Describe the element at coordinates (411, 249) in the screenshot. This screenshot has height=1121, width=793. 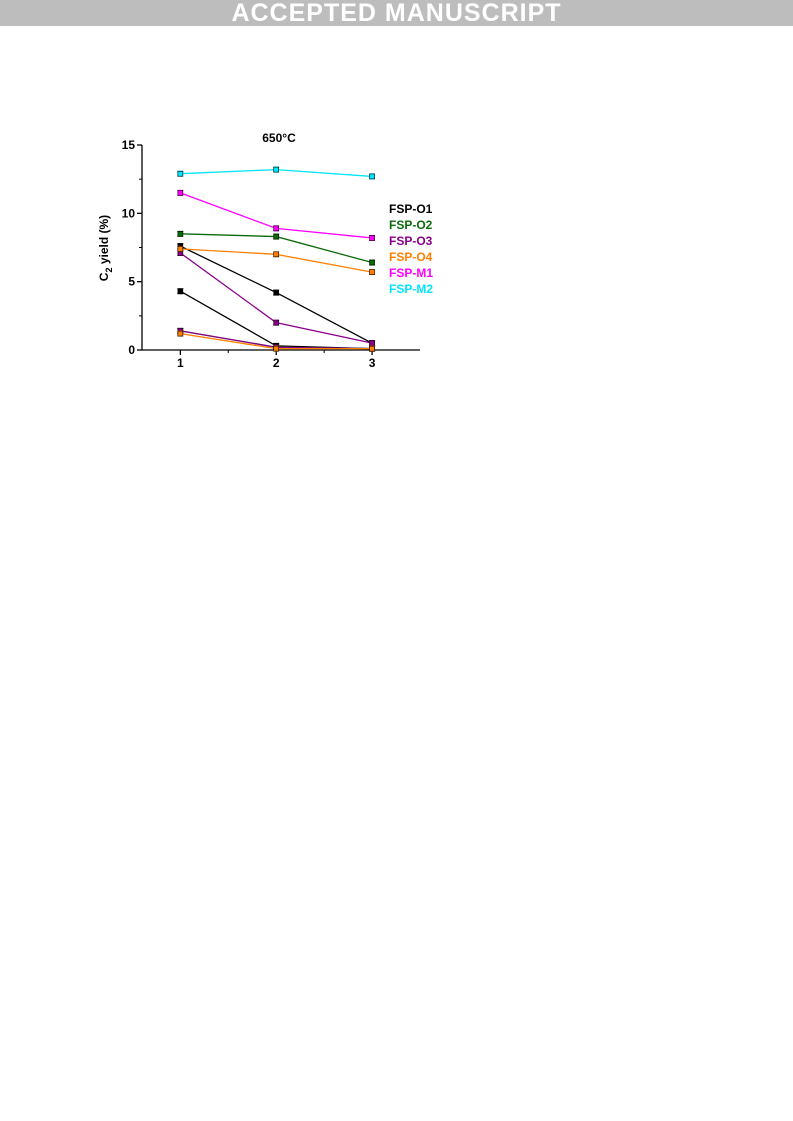
I see `legend: FSP-O1 FSP-O2 FSP-O3 FSP-O4 FSP-M1 FSP-M2` at that location.